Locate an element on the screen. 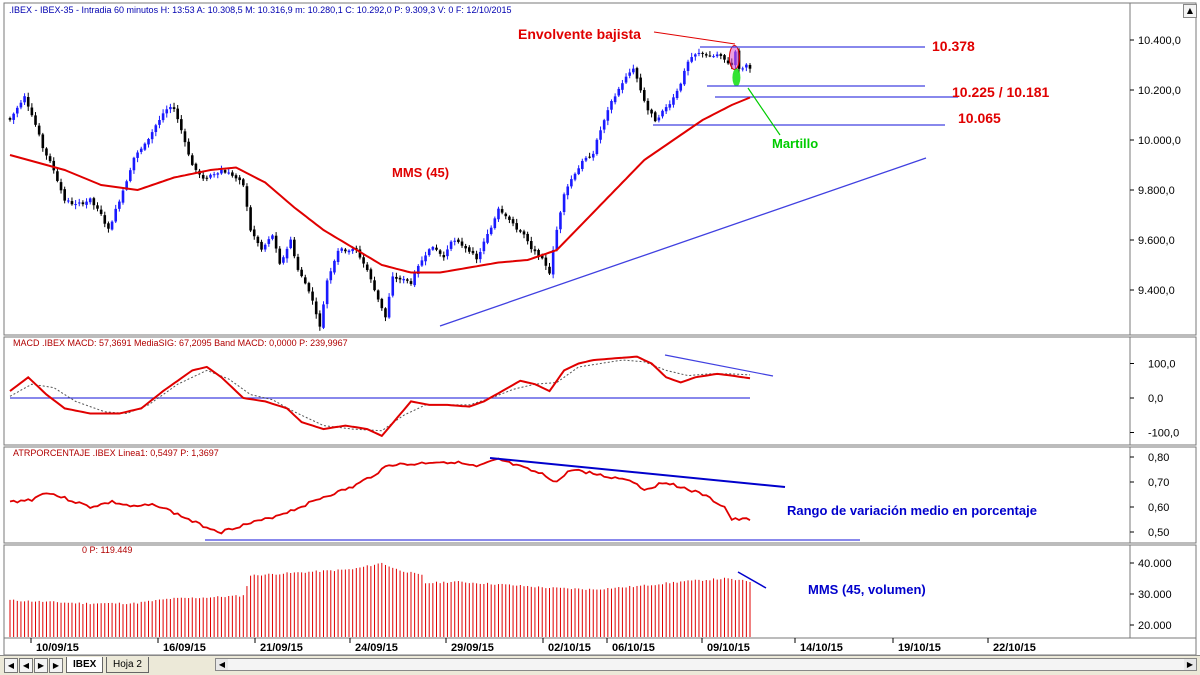 The height and width of the screenshot is (675, 1200). macd-tick-label: 100,0 is located at coordinates (1162, 365).